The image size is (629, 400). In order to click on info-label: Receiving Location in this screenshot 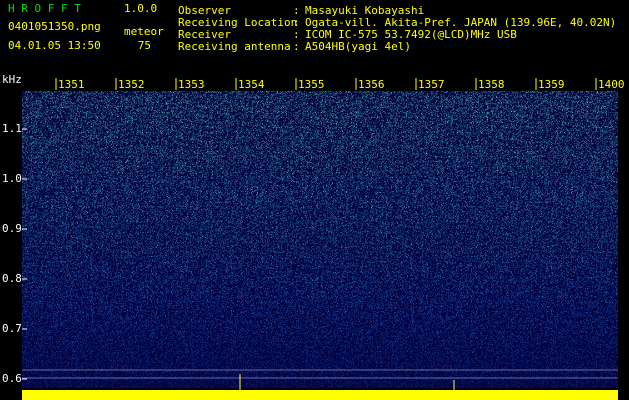, I will do `click(237, 22)`.